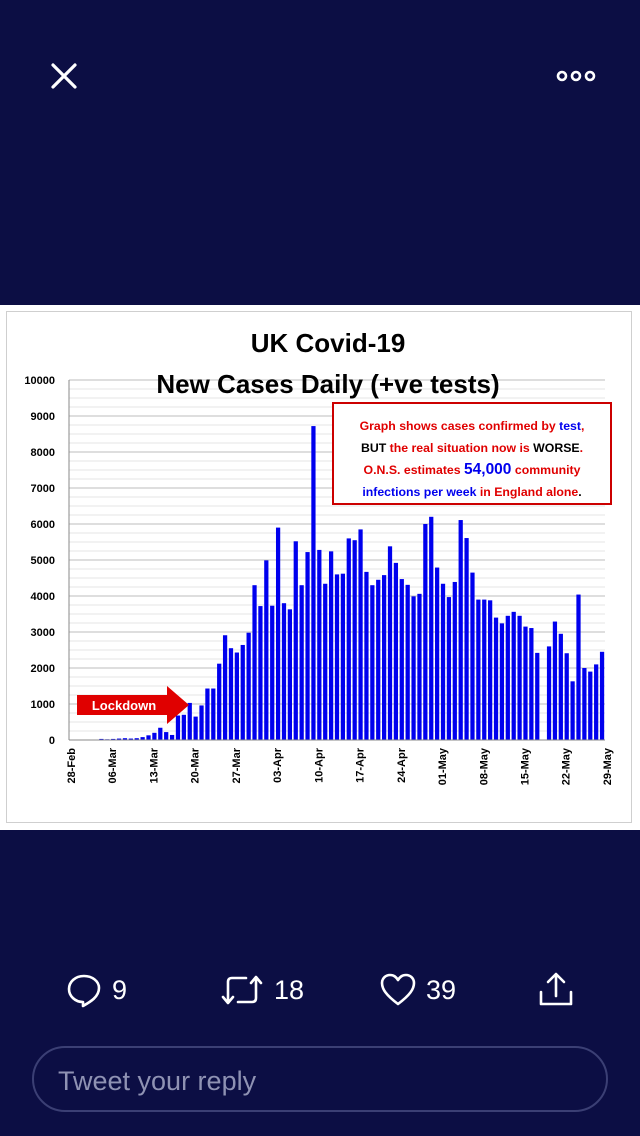 The width and height of the screenshot is (640, 1136). Describe the element at coordinates (460, 426) in the screenshot. I see `annotation-text: Graph shows cases confirmed by` at that location.